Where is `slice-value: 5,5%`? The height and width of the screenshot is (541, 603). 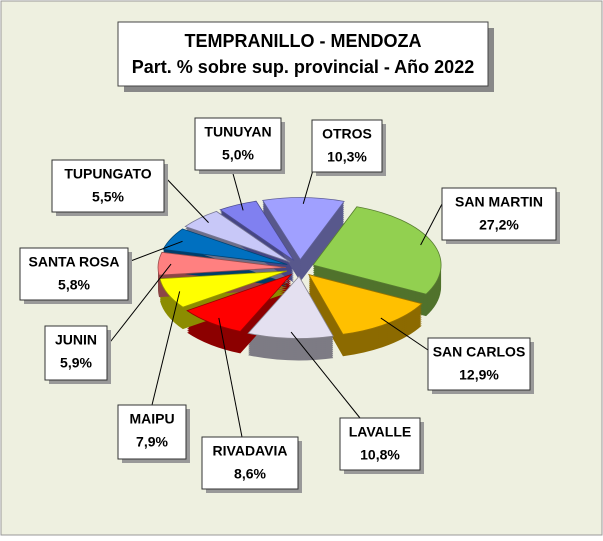 slice-value: 5,5% is located at coordinates (108, 197).